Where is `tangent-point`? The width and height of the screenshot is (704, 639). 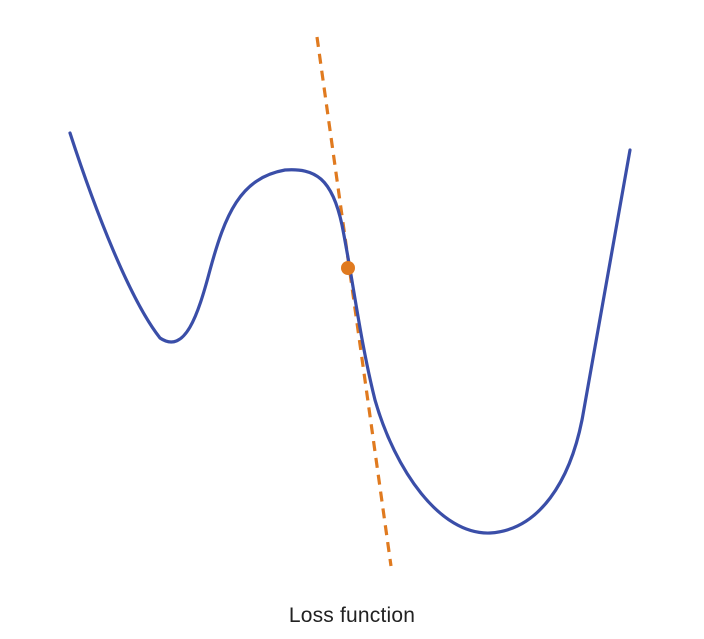 tangent-point is located at coordinates (348, 268).